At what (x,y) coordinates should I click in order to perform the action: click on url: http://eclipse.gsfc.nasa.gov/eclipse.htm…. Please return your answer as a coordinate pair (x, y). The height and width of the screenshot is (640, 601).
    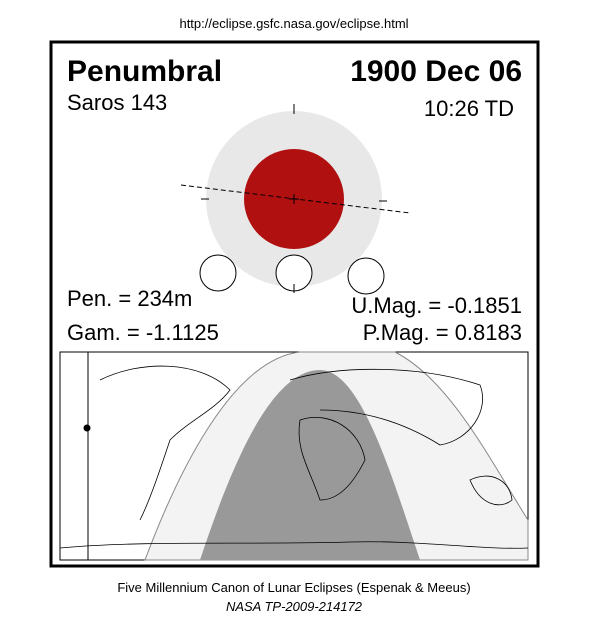
    Looking at the image, I should click on (293, 23).